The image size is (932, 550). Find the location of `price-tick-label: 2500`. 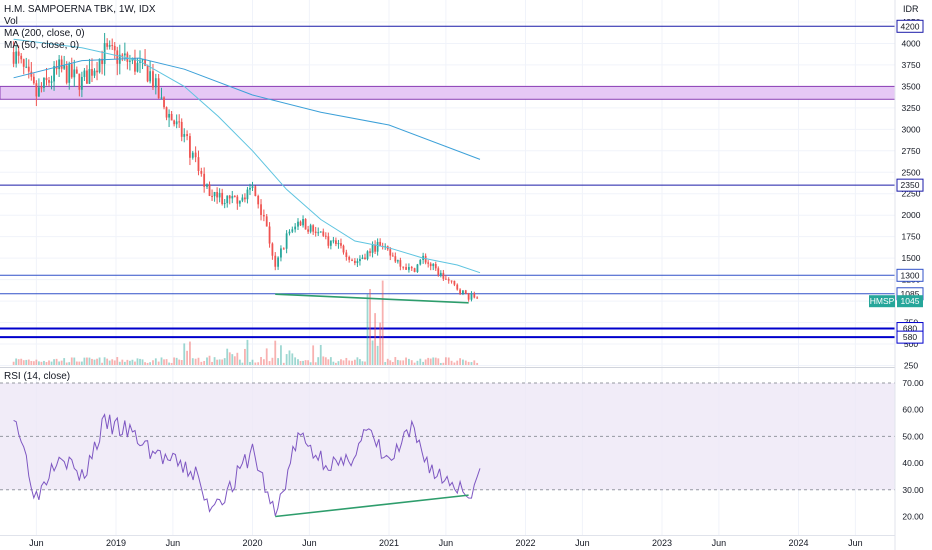

price-tick-label: 2500 is located at coordinates (911, 172).